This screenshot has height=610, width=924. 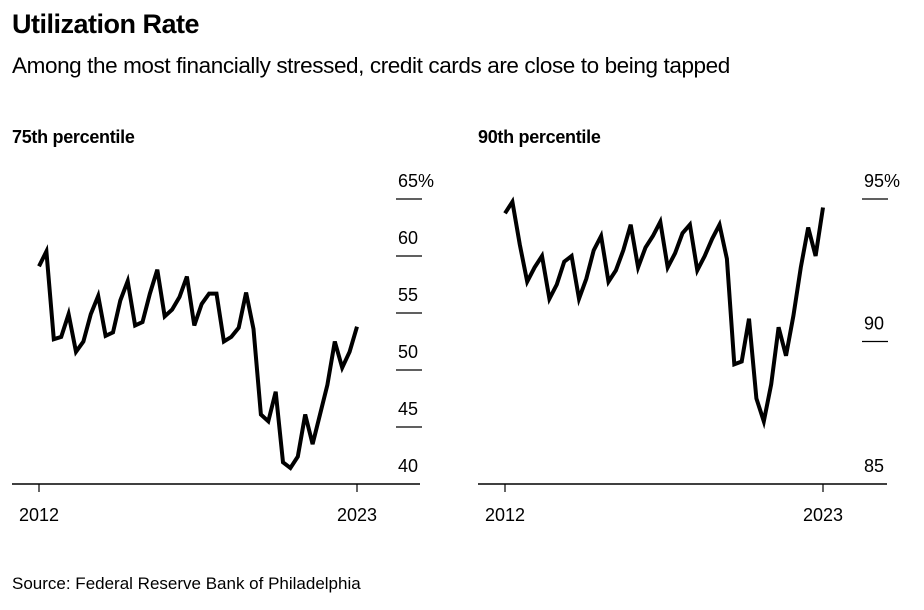 I want to click on panel-title-75th: 75th percentile, so click(x=73, y=137).